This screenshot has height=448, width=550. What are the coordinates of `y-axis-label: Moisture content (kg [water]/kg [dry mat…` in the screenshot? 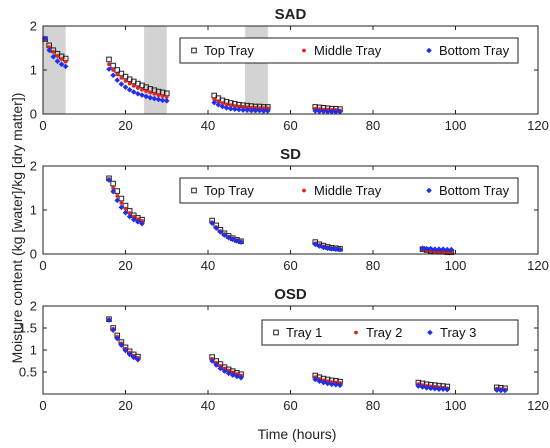 It's located at (17, 228).